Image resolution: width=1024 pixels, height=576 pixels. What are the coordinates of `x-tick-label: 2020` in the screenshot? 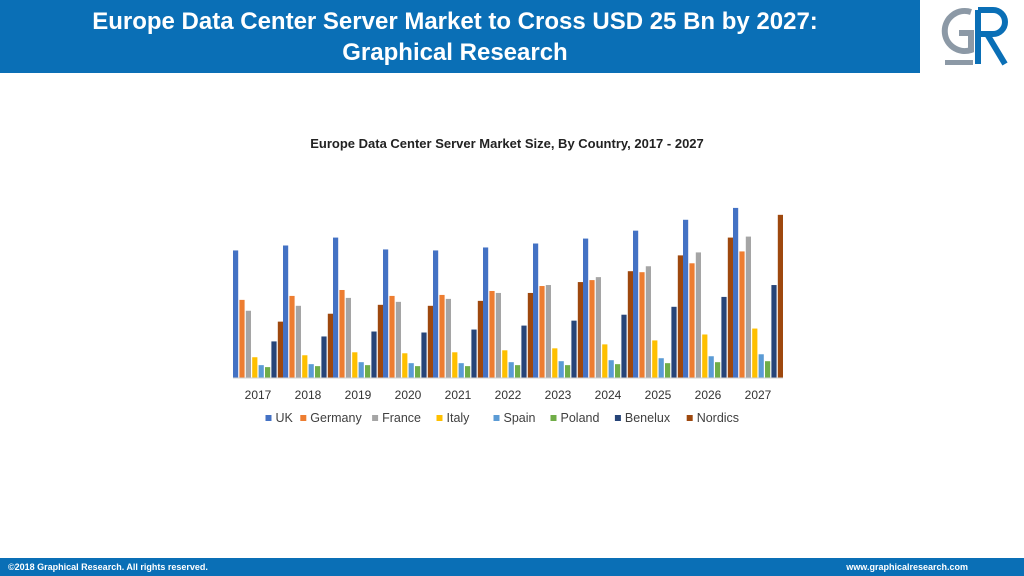 It's located at (408, 395).